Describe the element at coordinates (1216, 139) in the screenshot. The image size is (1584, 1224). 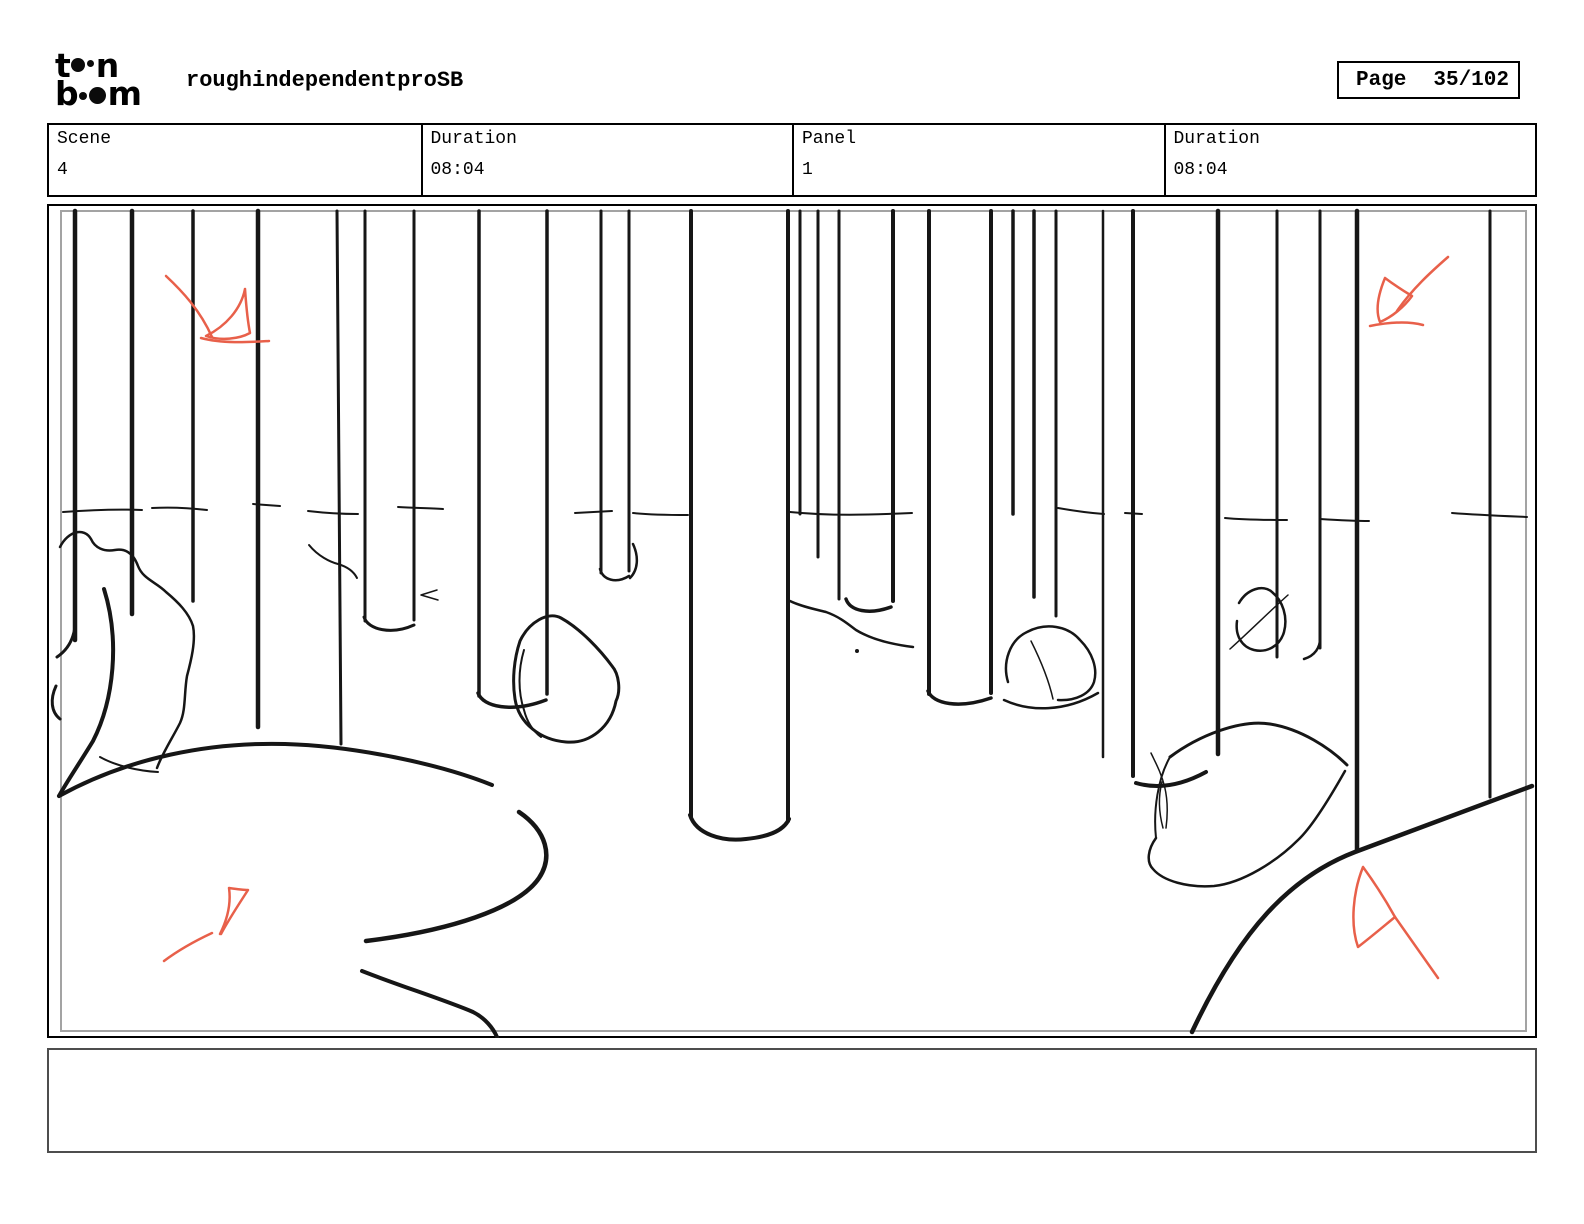
I see `panel-duration-label: Duration` at that location.